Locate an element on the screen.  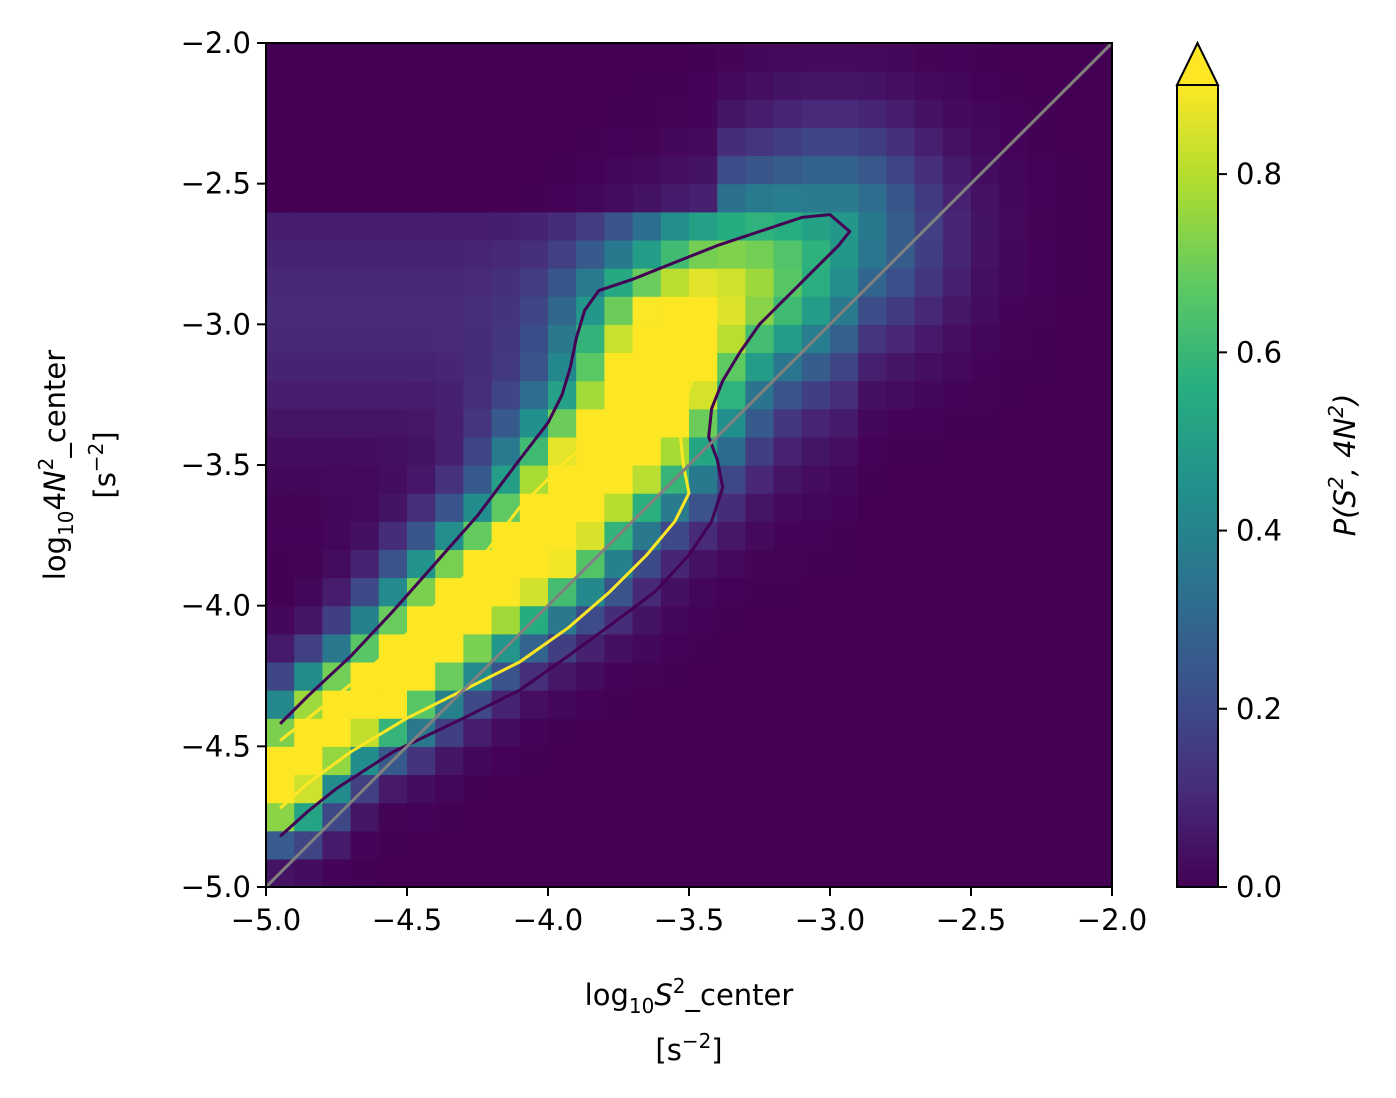
y-tick-label: −4.0 is located at coordinates (216, 606).